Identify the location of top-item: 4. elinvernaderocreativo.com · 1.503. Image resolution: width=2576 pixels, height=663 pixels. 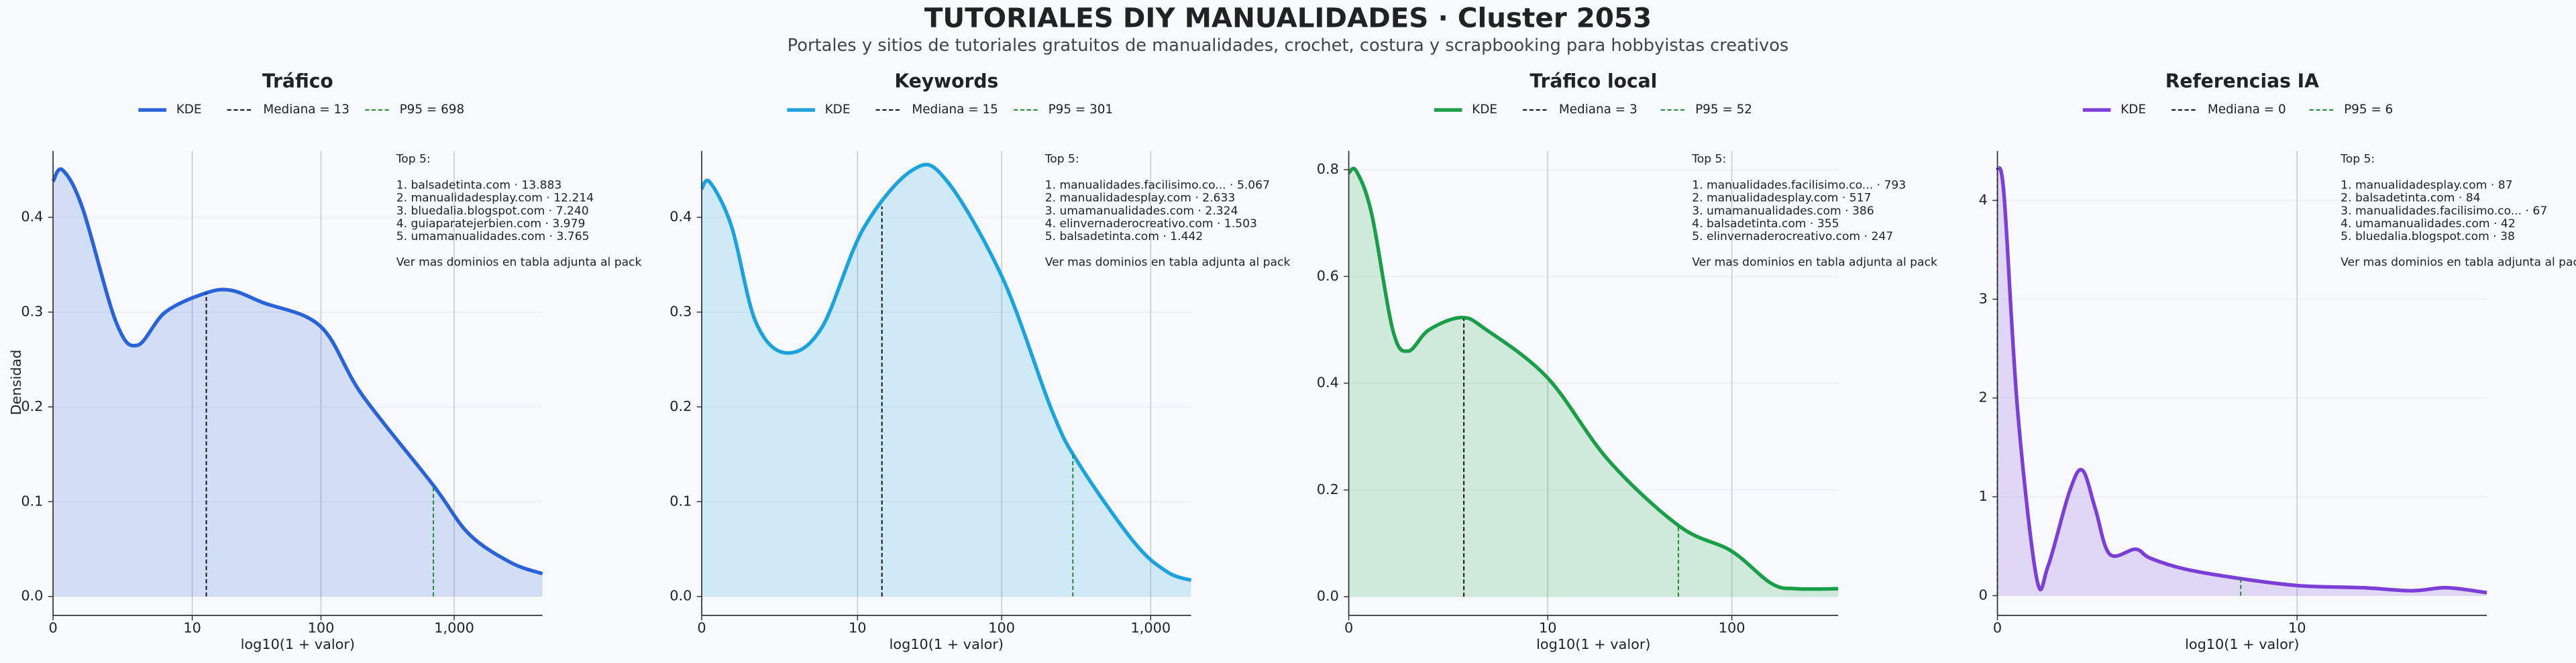
(1151, 224).